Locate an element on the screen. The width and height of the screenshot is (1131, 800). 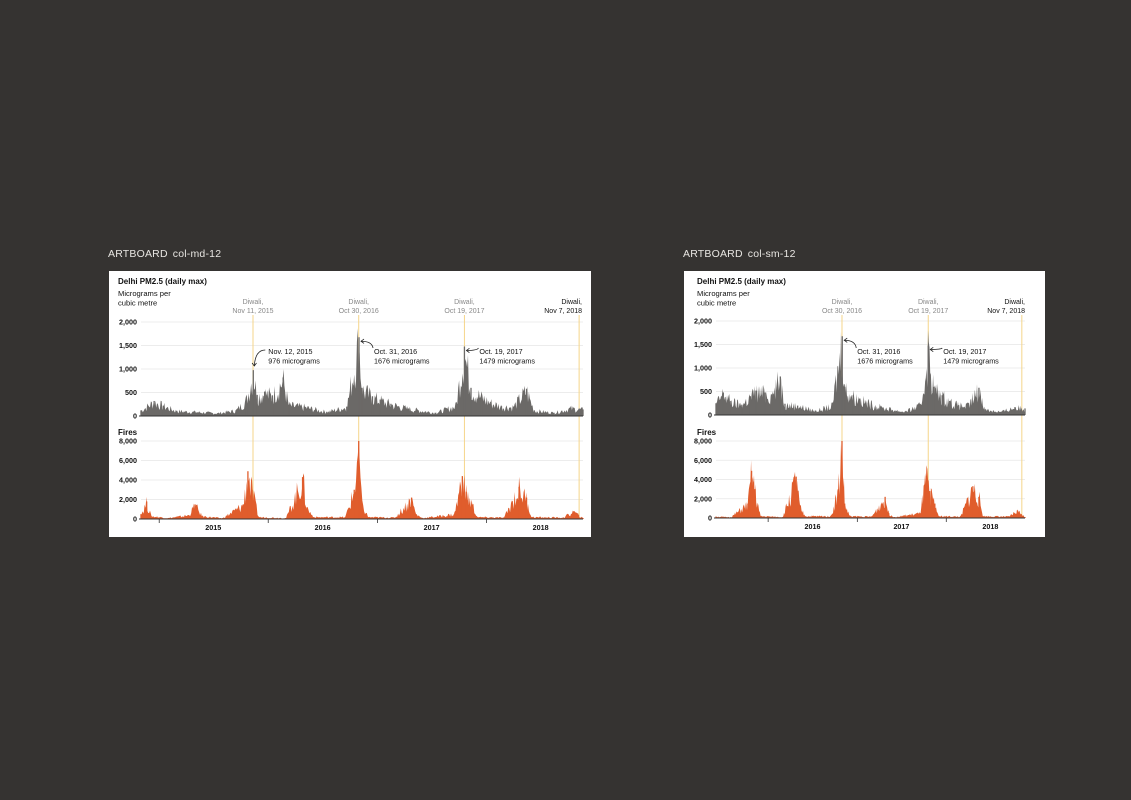
artboard-label-md: ARTBOARD col-md-12 is located at coordinates (164, 254).